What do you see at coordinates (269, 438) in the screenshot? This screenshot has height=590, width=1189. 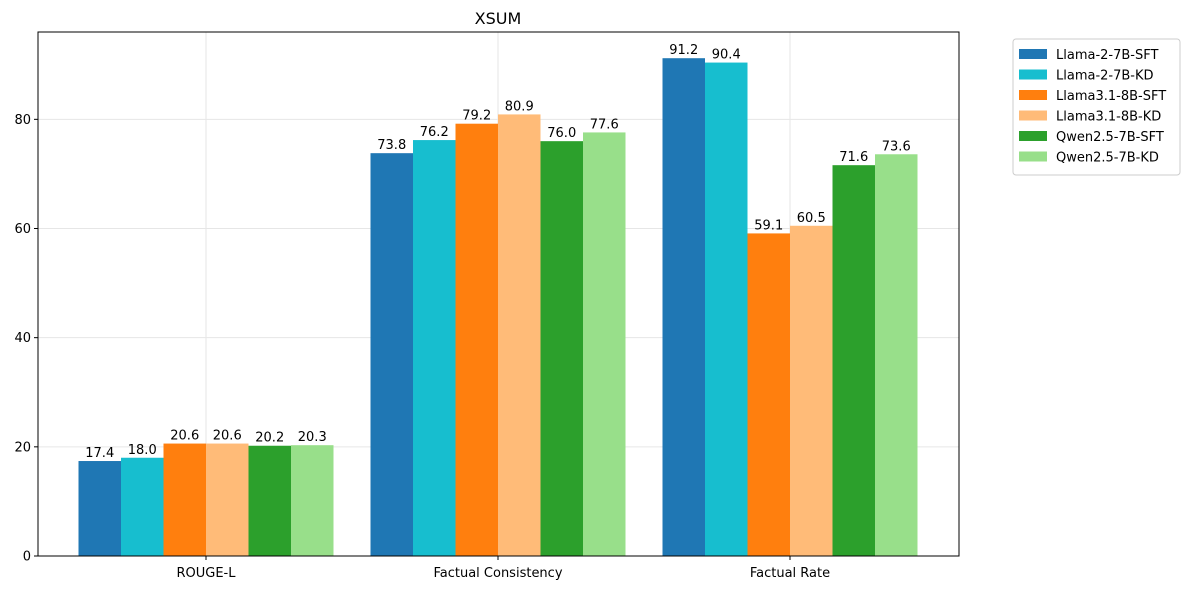 I see `data-label: 20.2` at bounding box center [269, 438].